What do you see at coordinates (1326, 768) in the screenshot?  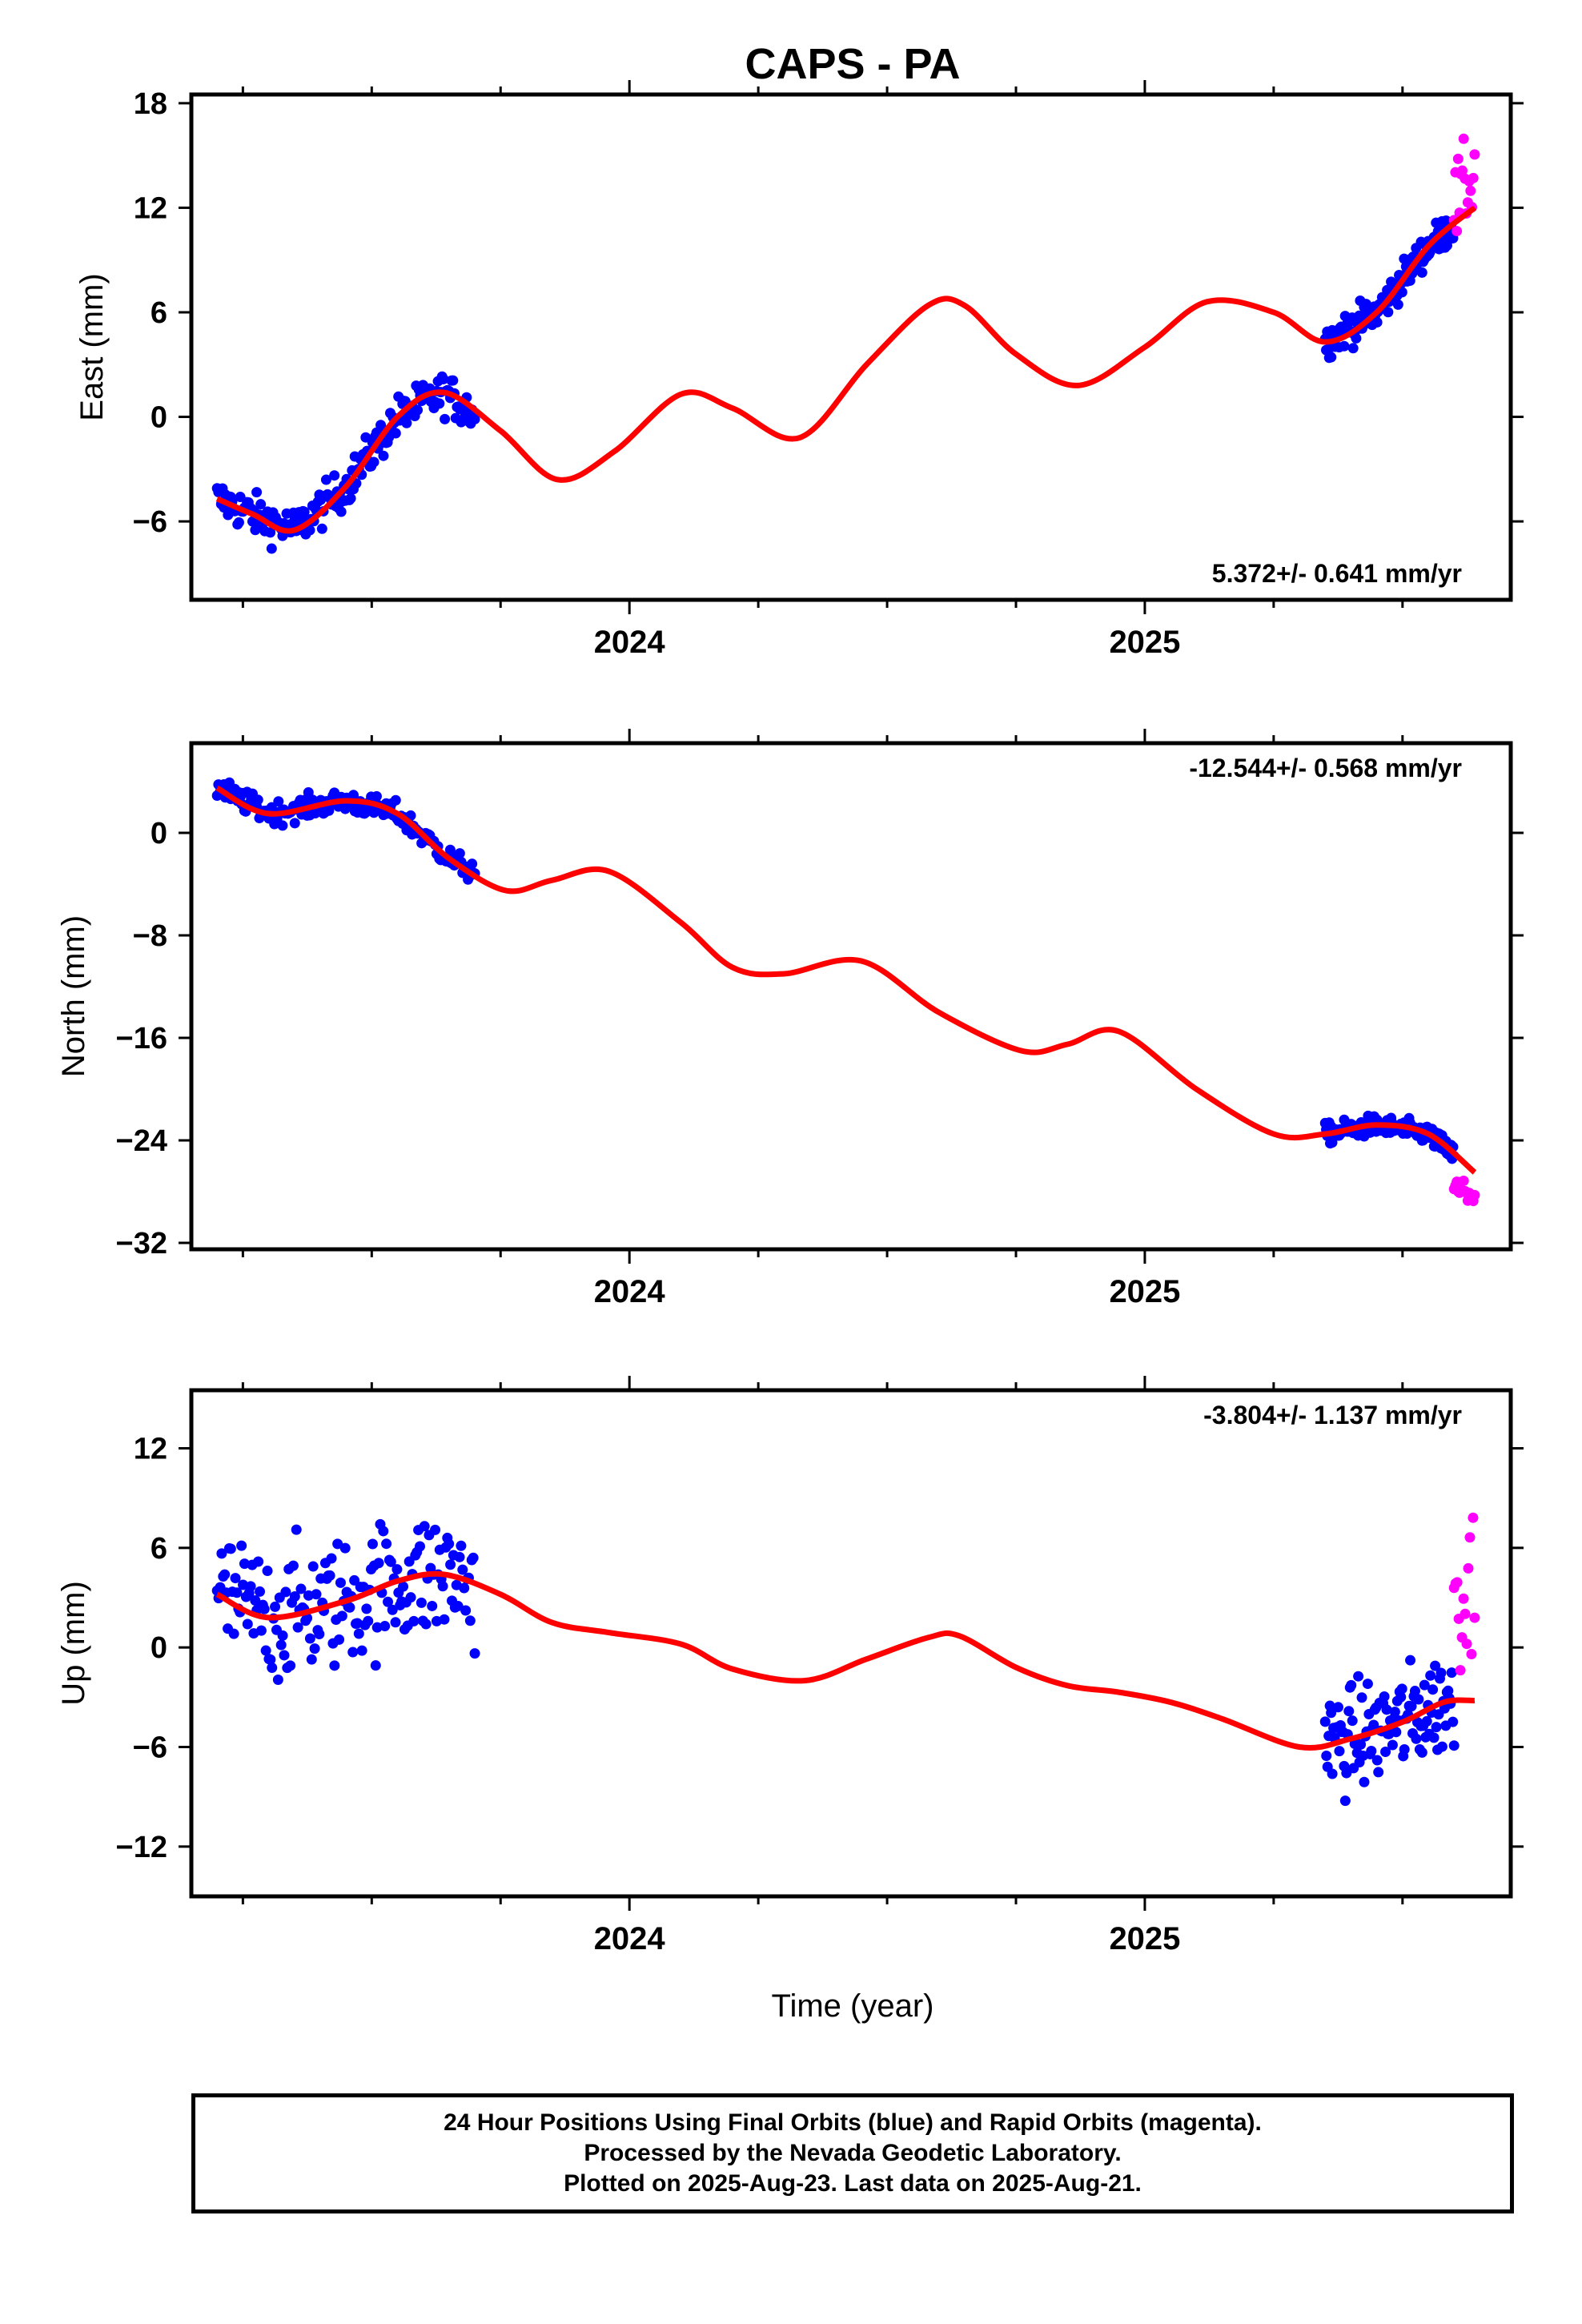 I see `velocity-rate-label: -12.544+/- 0.568 mm/yr` at bounding box center [1326, 768].